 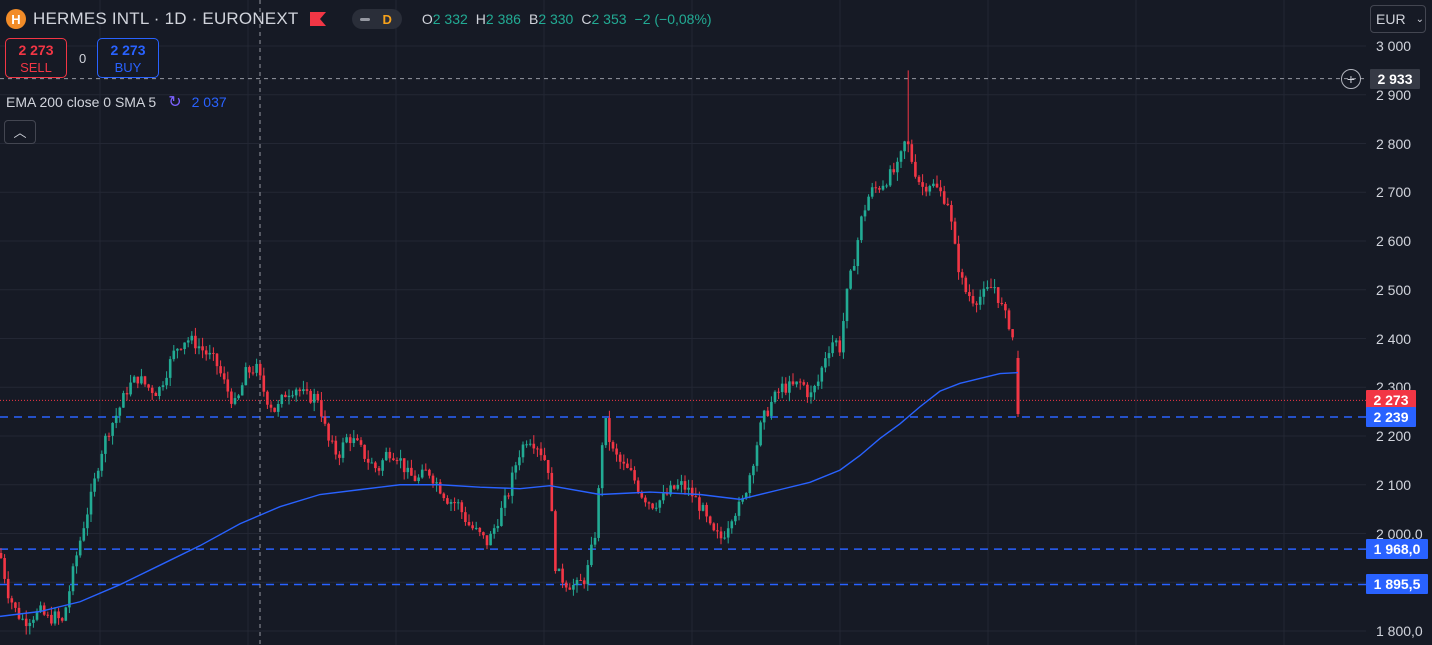 I want to click on indicator-label: EMA 200 close 0 SMA 5, so click(x=81, y=102).